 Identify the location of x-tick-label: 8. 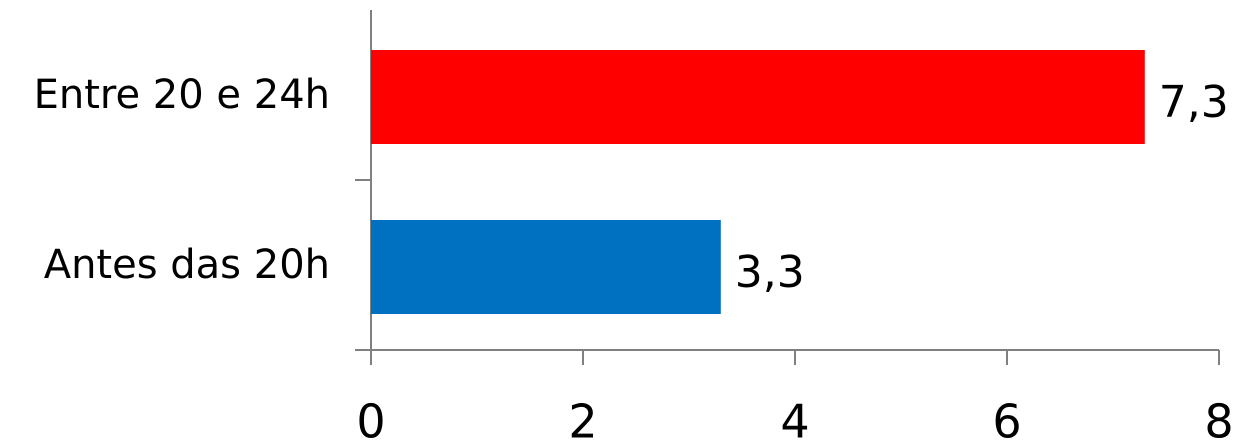
(1218, 421).